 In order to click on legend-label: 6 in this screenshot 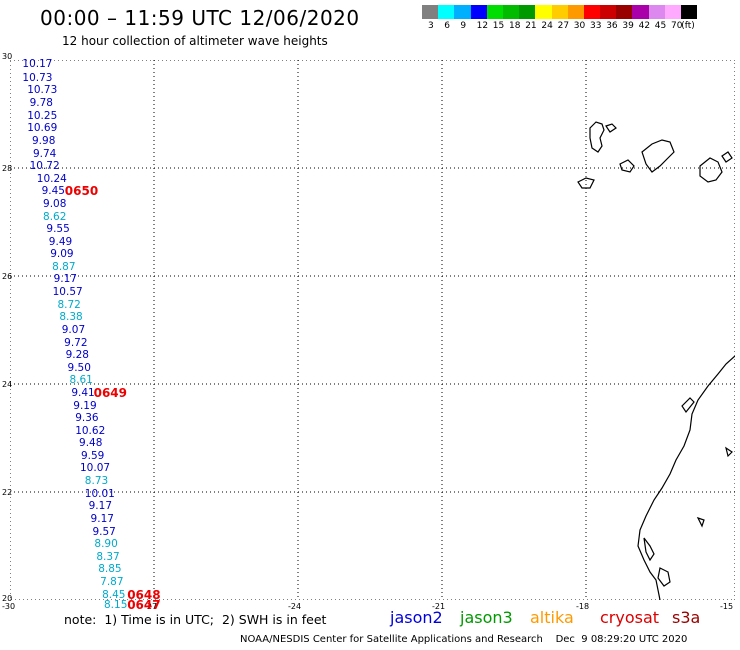, I will do `click(447, 26)`.